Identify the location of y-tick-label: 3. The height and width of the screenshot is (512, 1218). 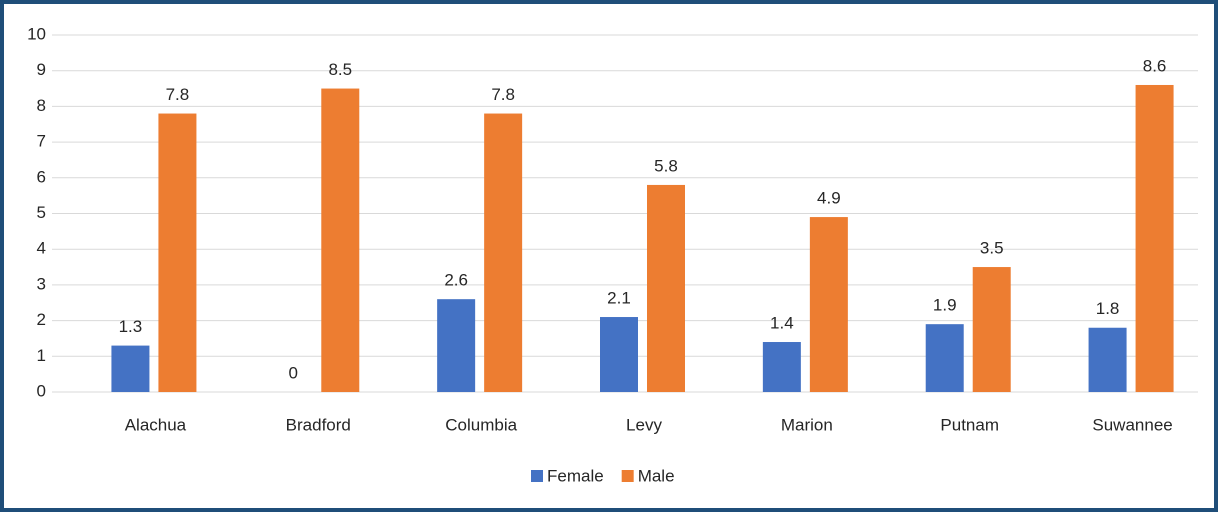
(41, 283).